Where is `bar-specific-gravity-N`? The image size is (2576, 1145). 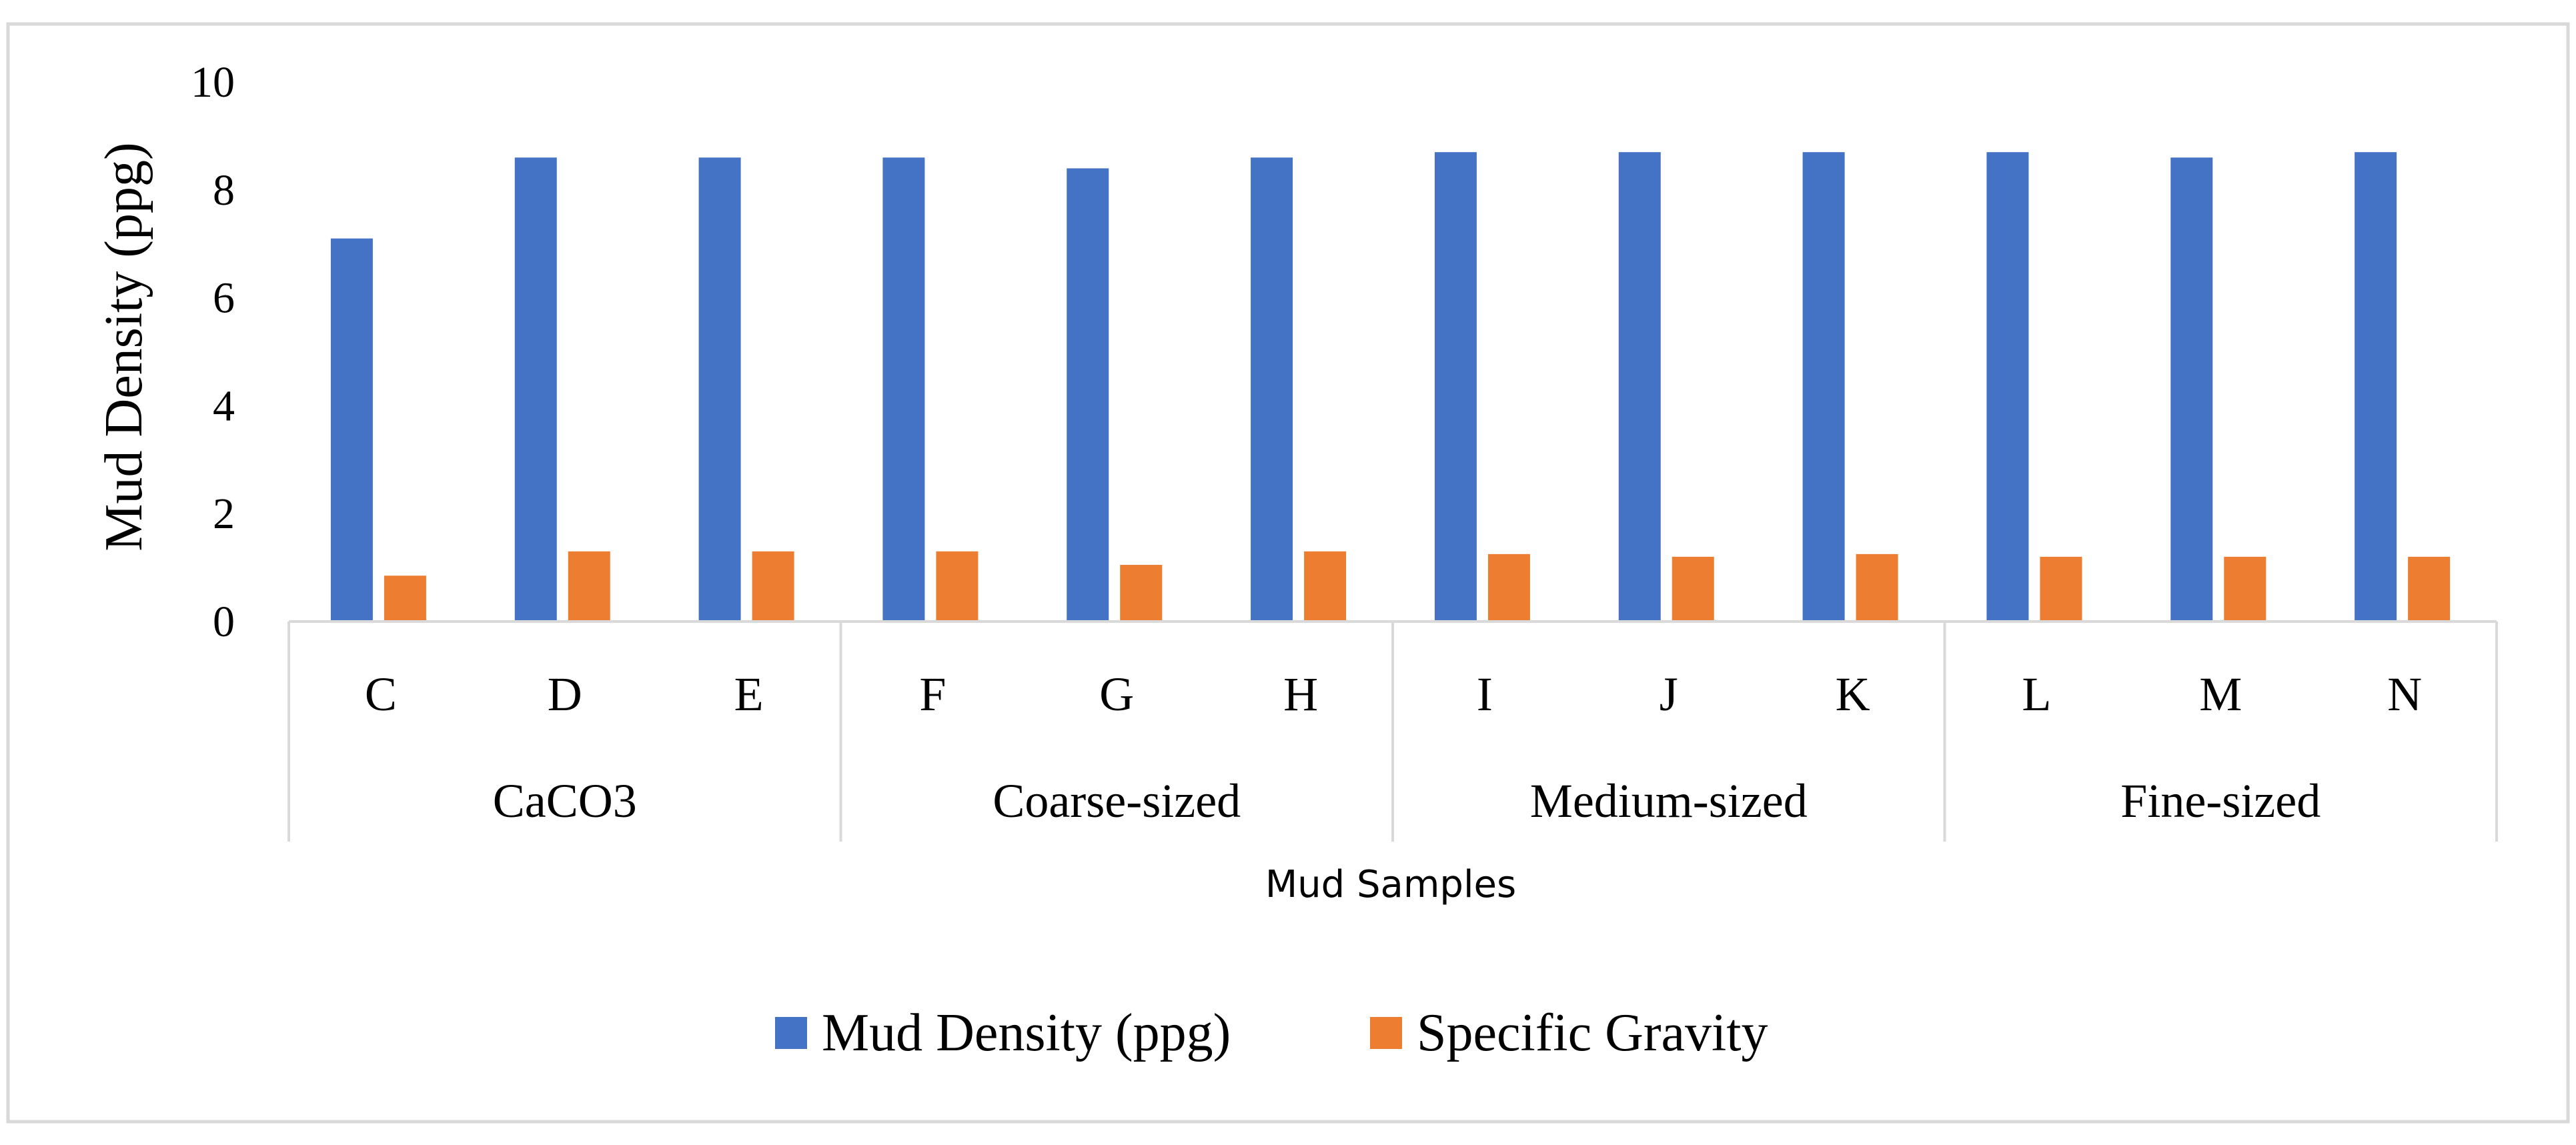 bar-specific-gravity-N is located at coordinates (2429, 589).